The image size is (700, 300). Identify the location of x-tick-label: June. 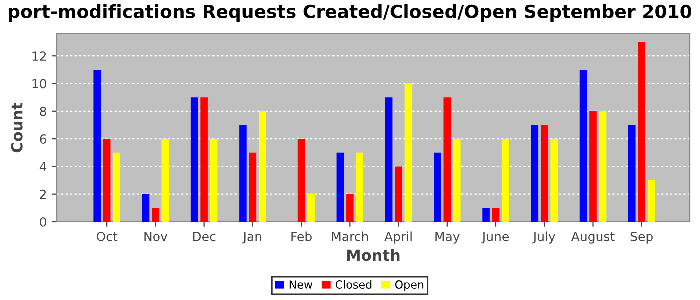
(495, 238).